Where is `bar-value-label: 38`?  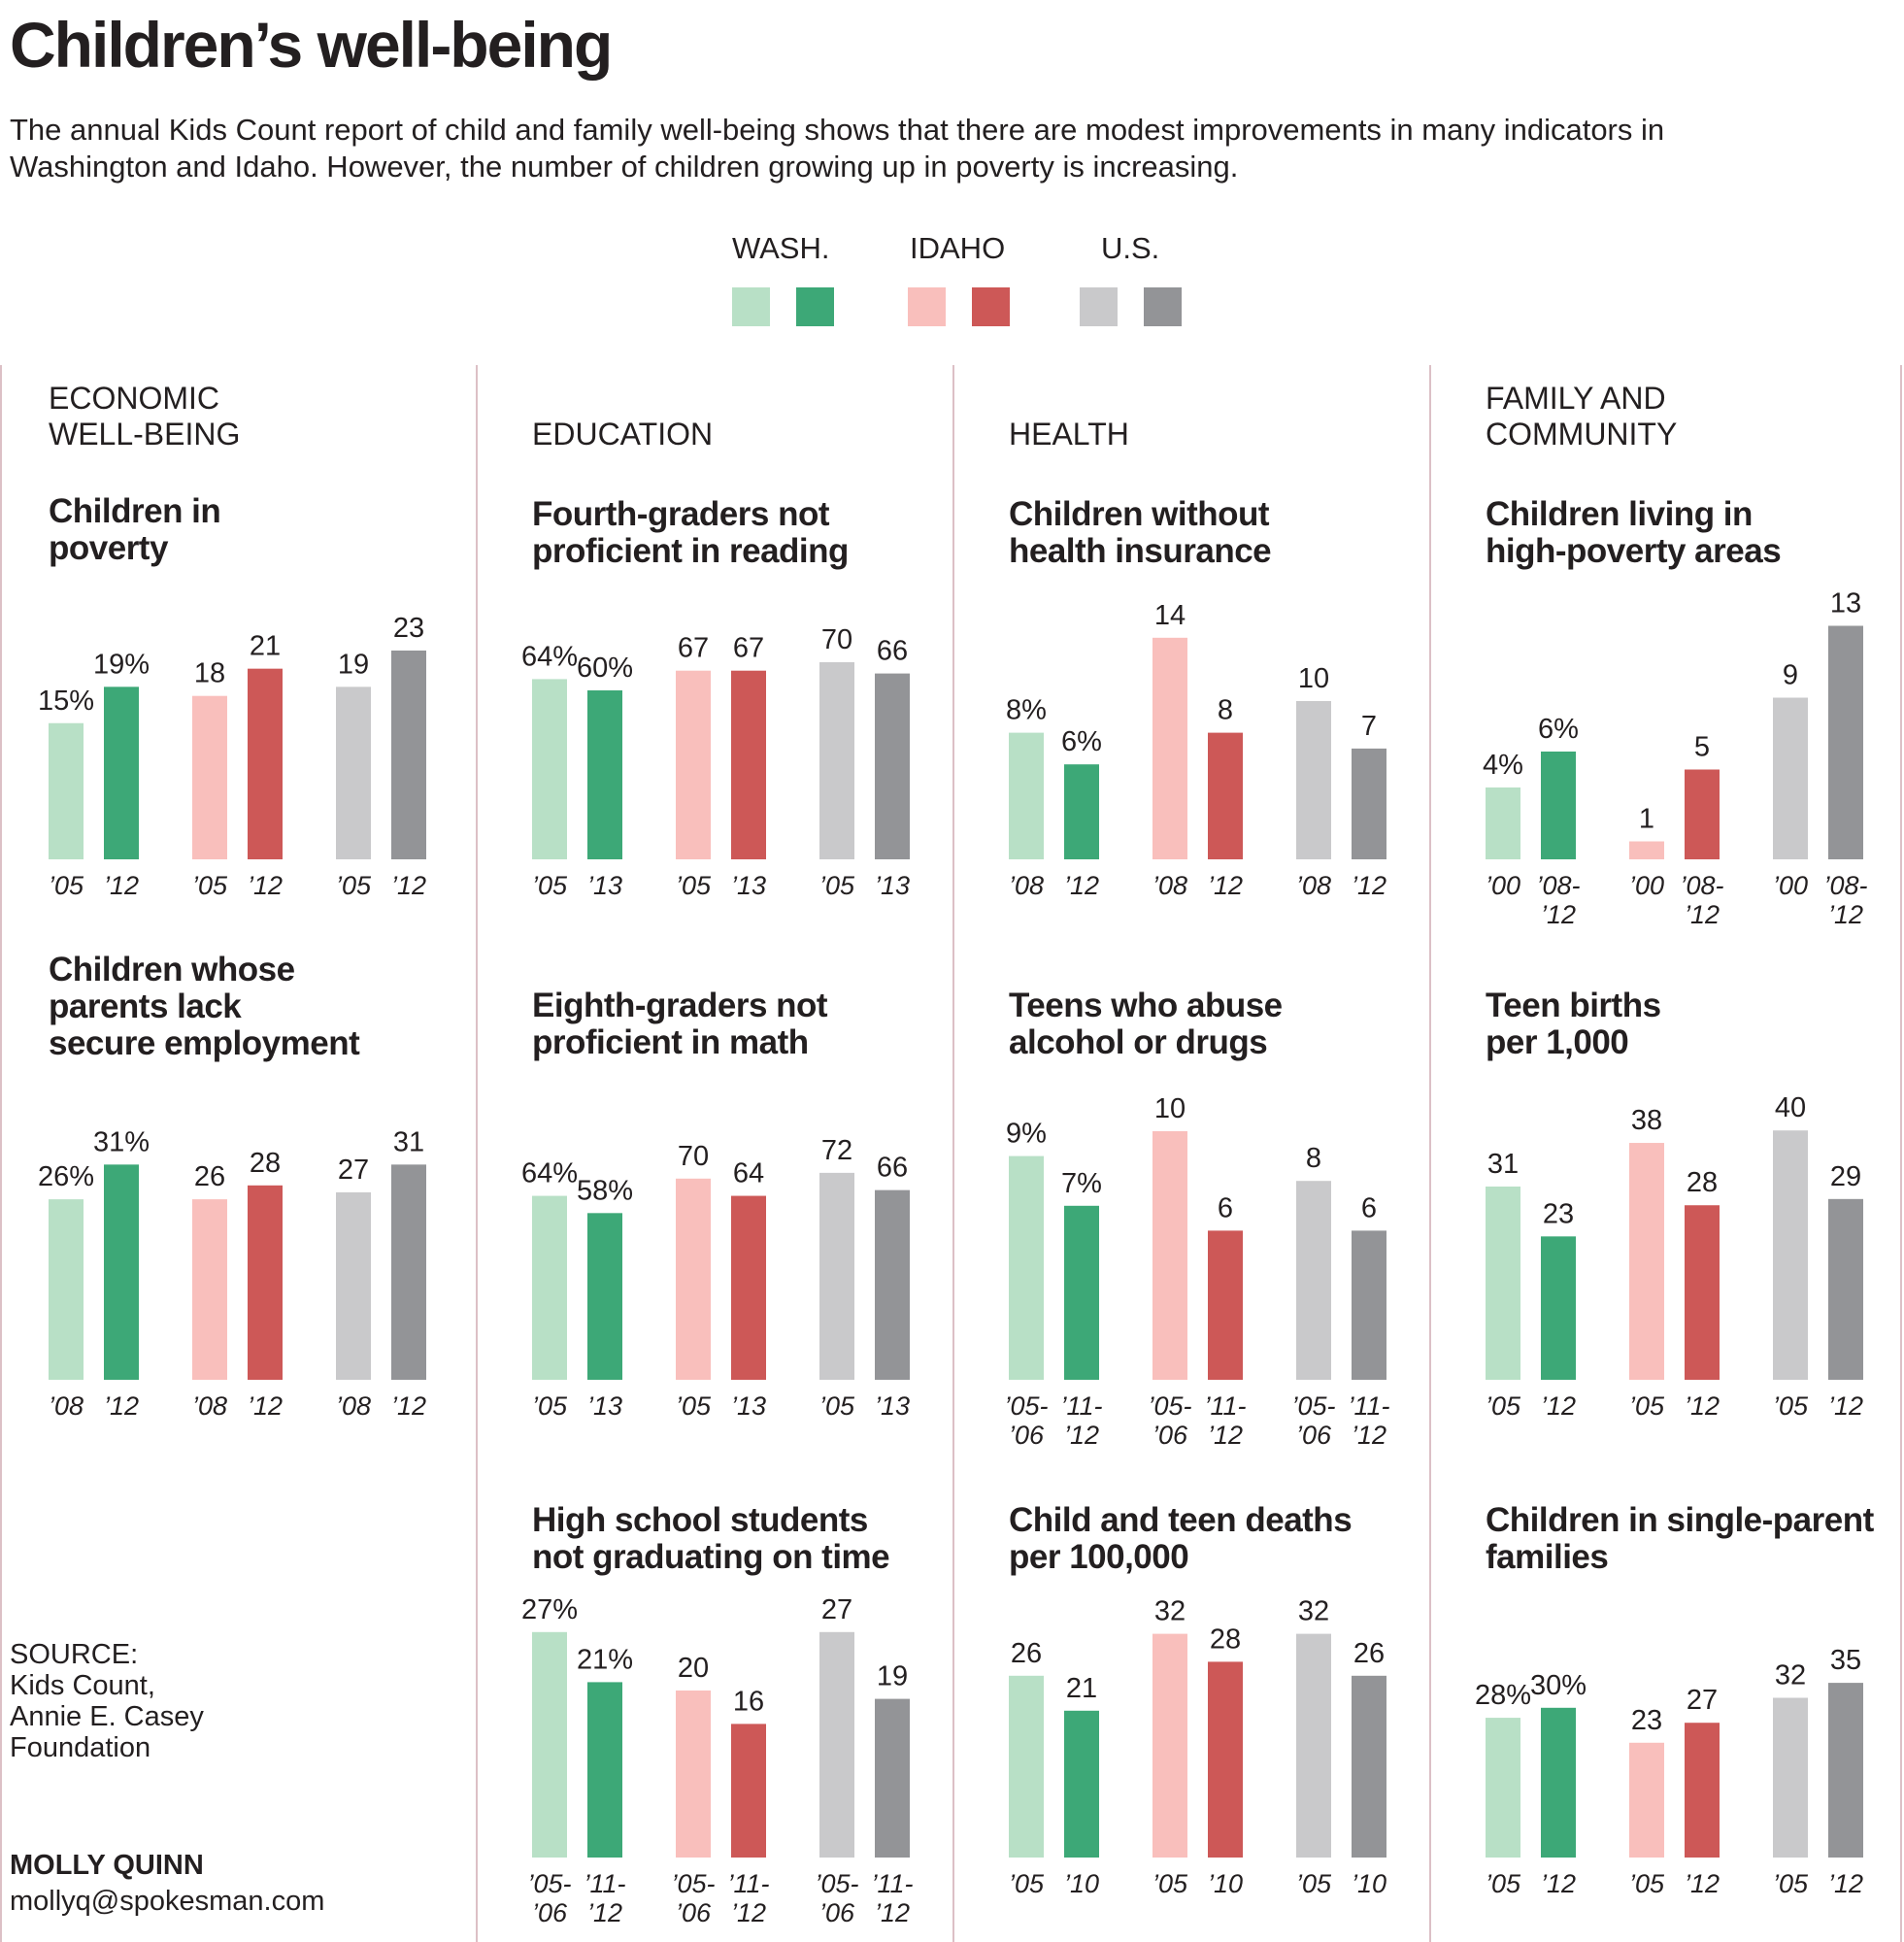 bar-value-label: 38 is located at coordinates (1646, 1120).